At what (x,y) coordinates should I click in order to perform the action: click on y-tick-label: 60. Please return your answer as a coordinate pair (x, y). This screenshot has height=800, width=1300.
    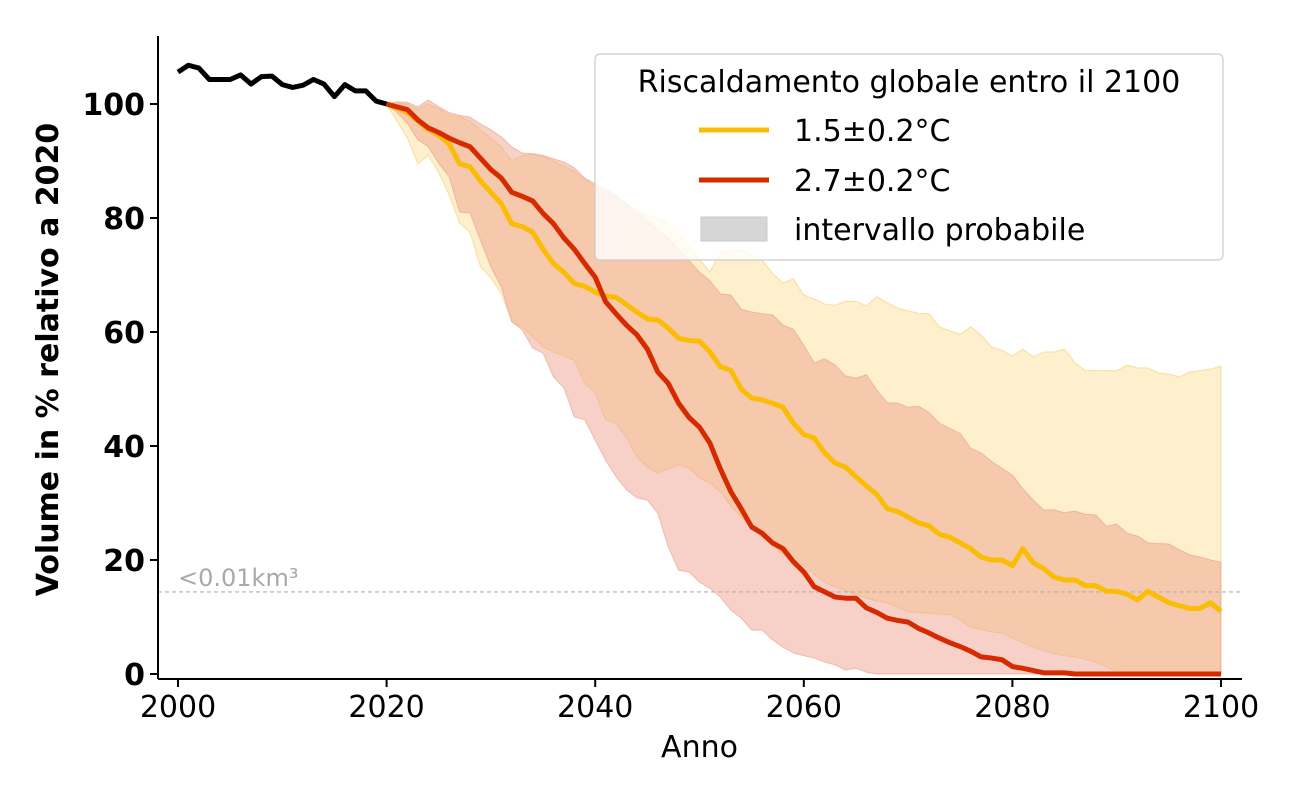
    Looking at the image, I should click on (124, 333).